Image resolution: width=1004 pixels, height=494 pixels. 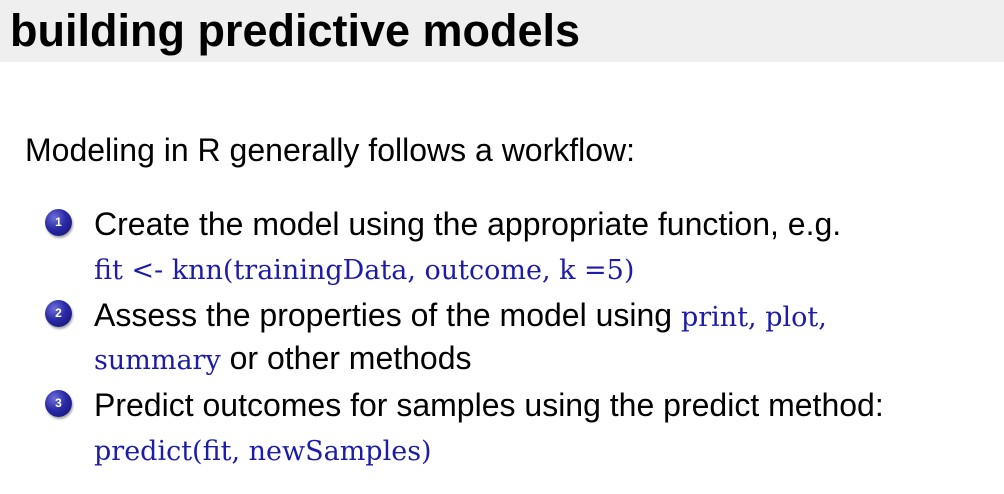 I want to click on step-3-code-line: predict(fit, newSamples), so click(x=263, y=450).